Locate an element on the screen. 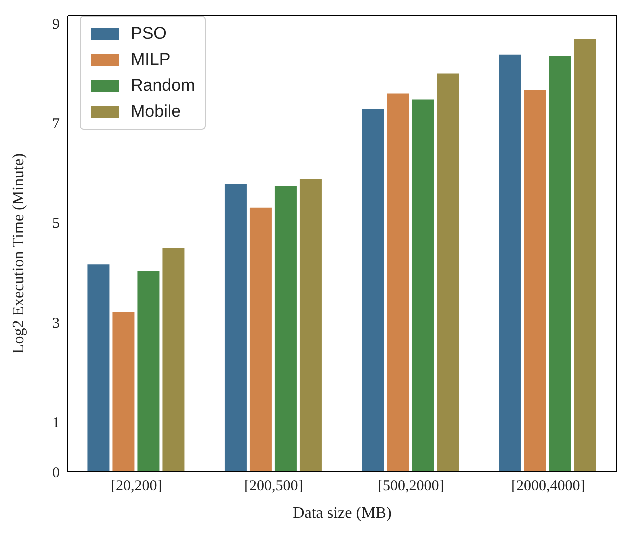 The height and width of the screenshot is (538, 631). y-tick-label: 9 is located at coordinates (56, 24).